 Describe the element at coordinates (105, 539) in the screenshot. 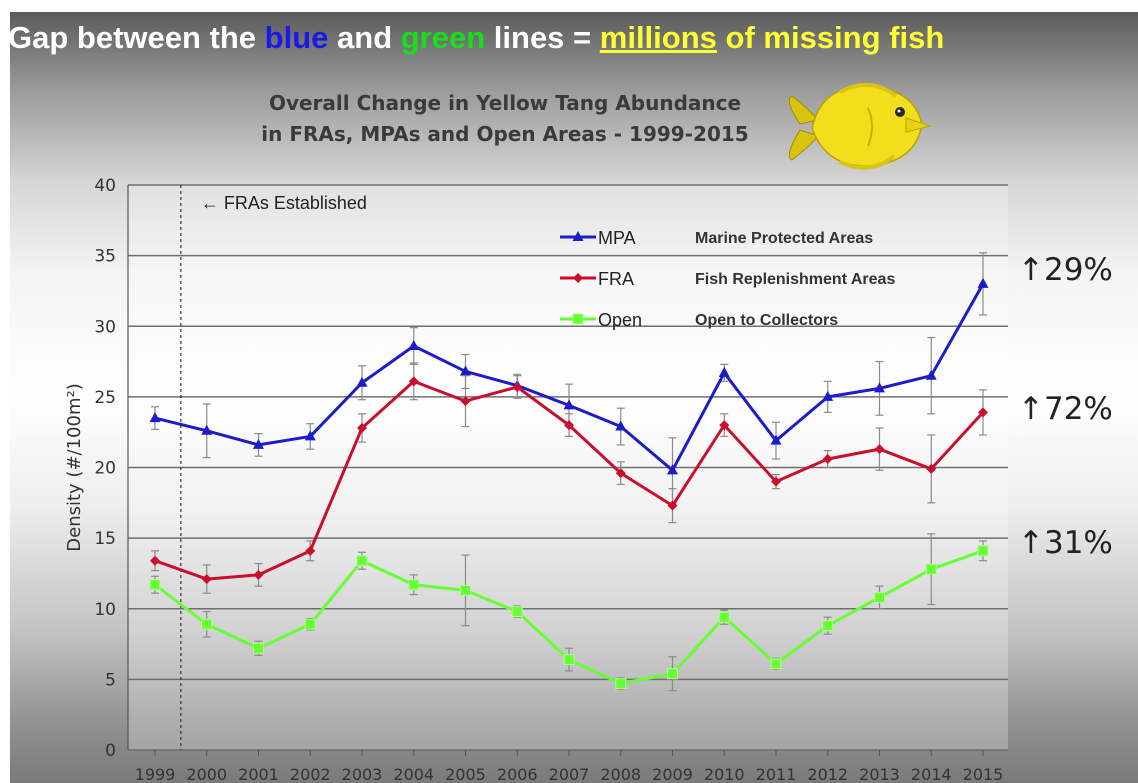

I see `y-tick-label-15: 15` at that location.